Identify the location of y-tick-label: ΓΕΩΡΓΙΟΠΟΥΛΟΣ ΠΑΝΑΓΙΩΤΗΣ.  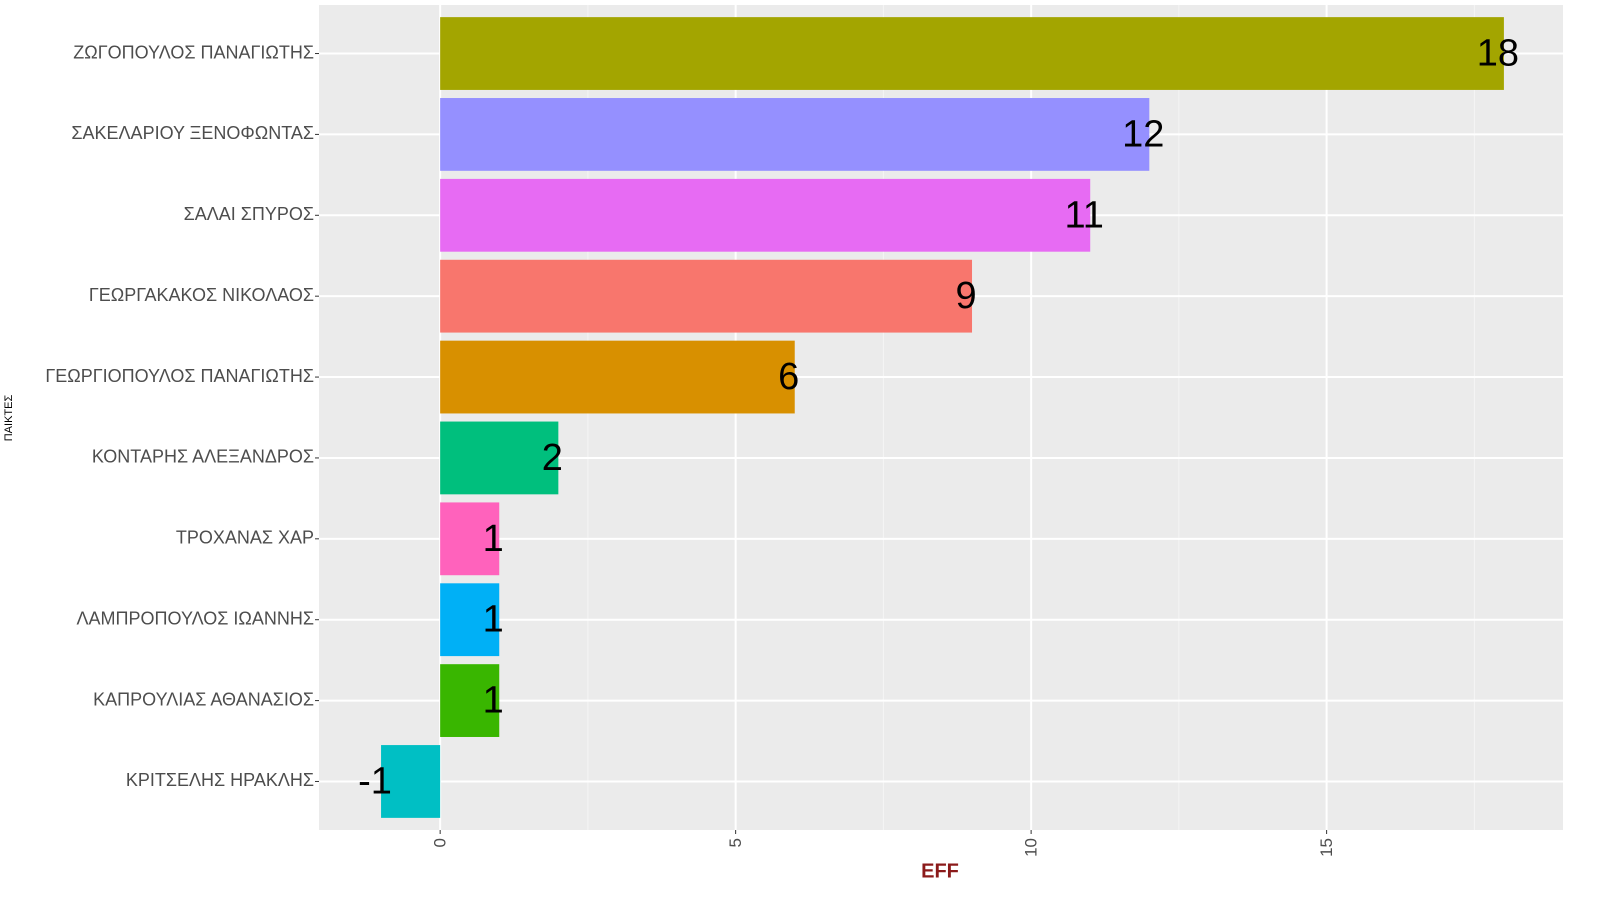
(179, 376).